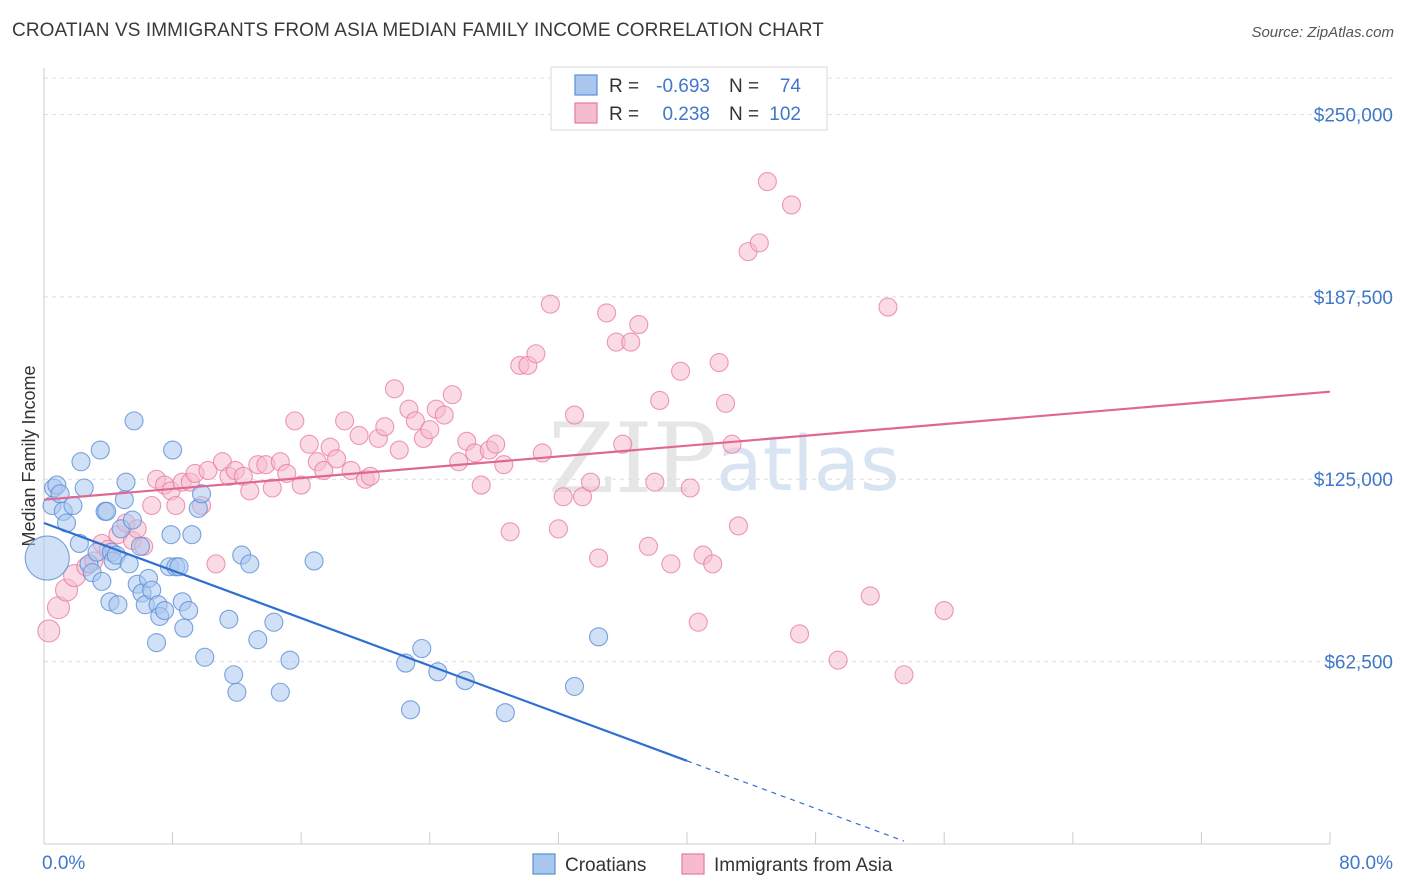 The width and height of the screenshot is (1406, 892). I want to click on x-tick-label-1: 80.0%, so click(1366, 863).